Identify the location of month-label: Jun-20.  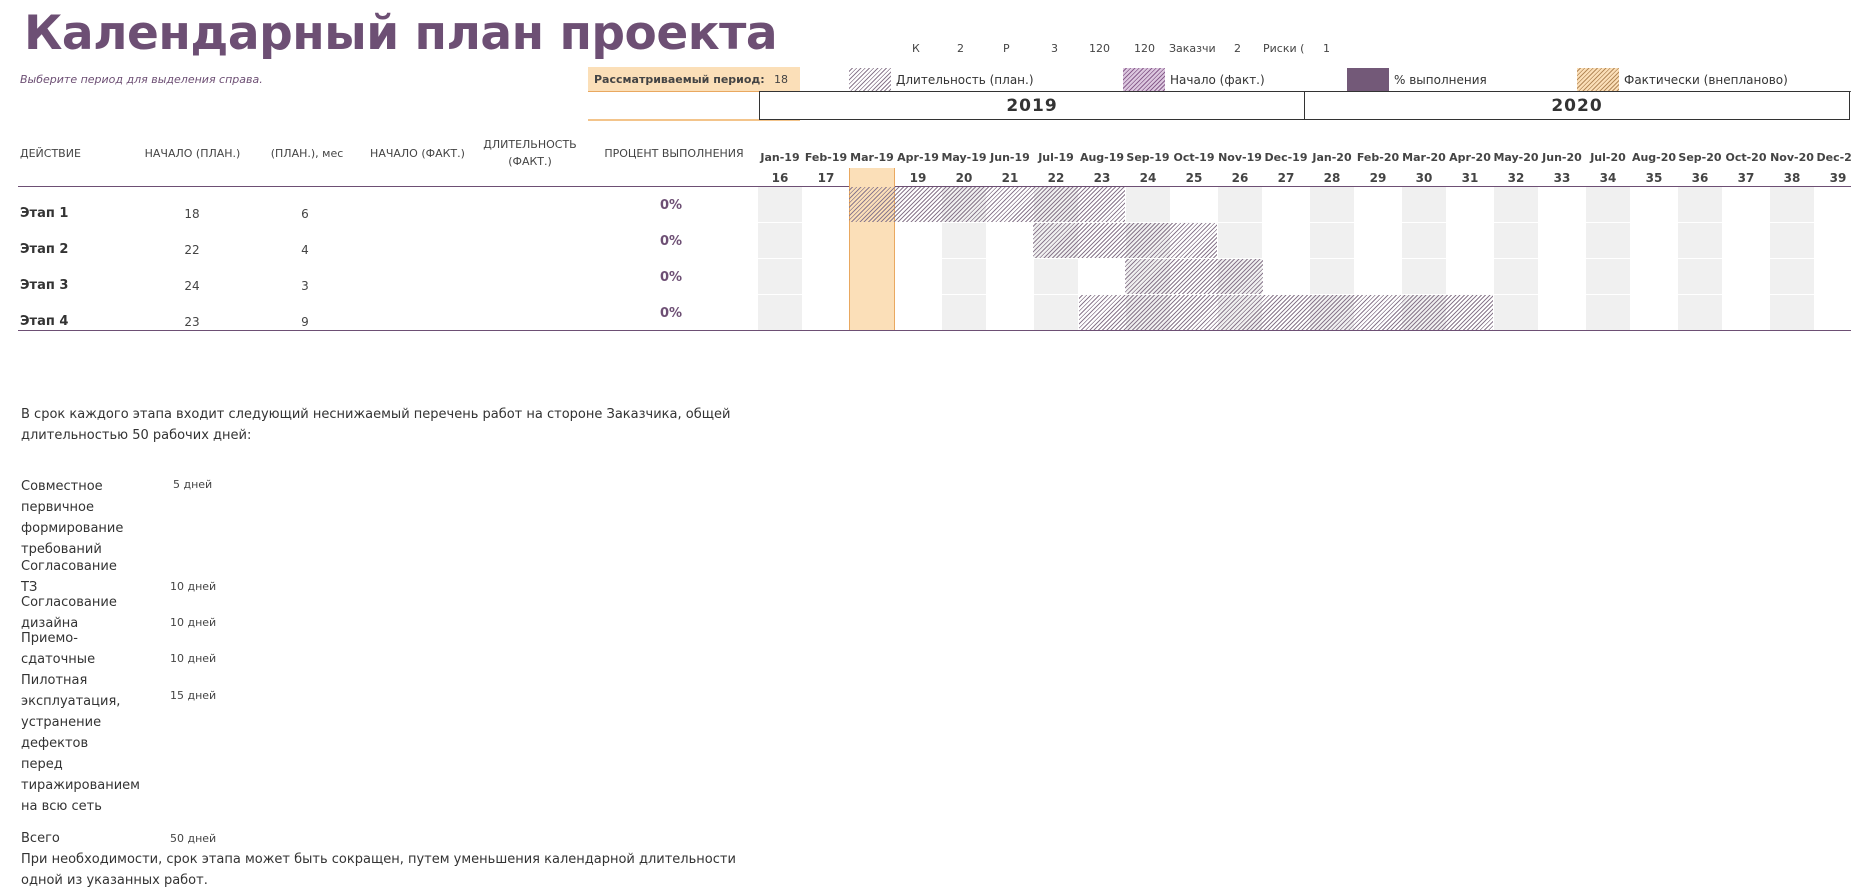
(1562, 157).